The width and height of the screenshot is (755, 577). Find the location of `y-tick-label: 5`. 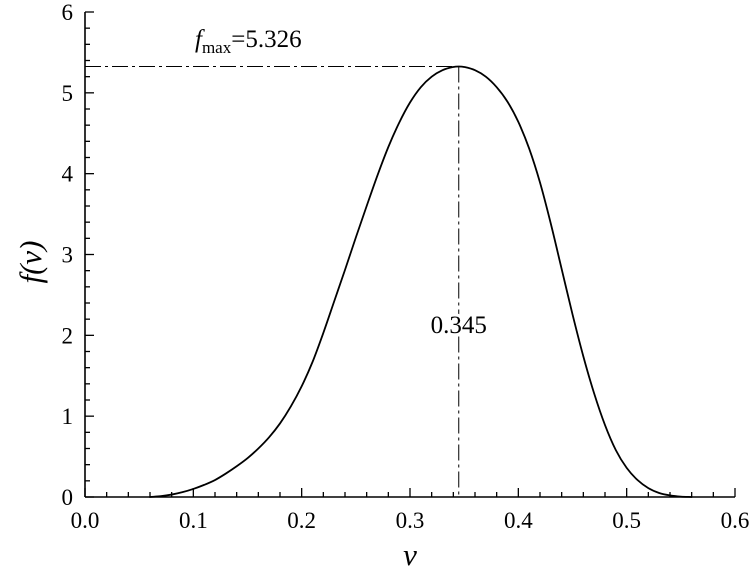

y-tick-label: 5 is located at coordinates (68, 93).